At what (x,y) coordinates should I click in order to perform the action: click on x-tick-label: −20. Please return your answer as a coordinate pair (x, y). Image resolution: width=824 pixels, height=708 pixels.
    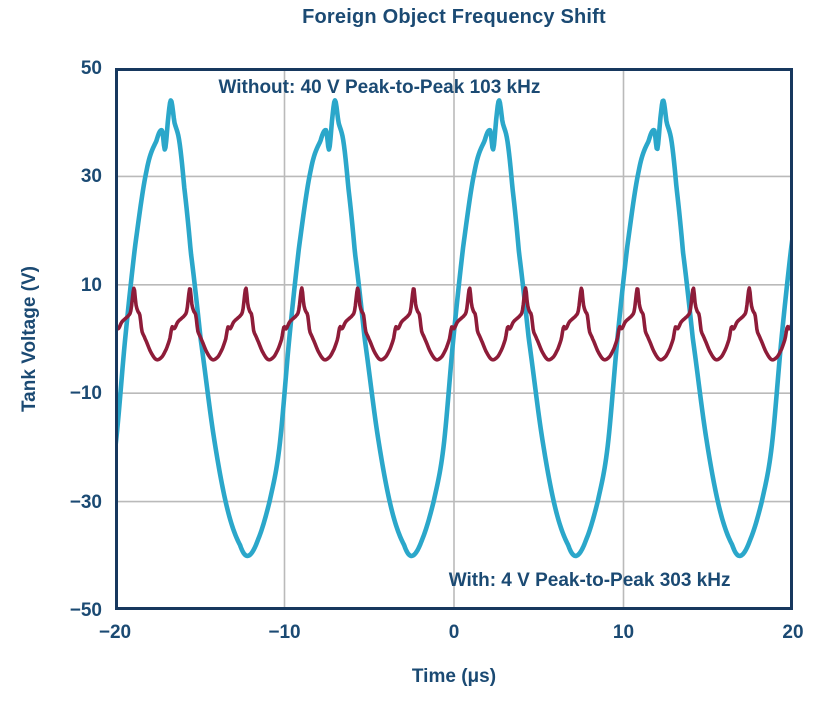
    Looking at the image, I should click on (115, 632).